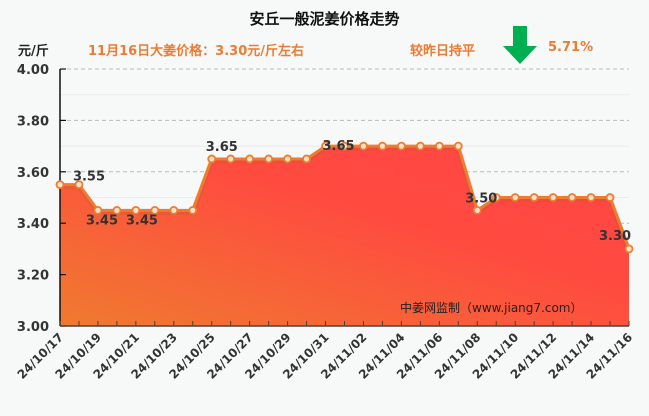 The width and height of the screenshot is (649, 416). Describe the element at coordinates (491, 307) in the screenshot. I see `watermark: 中姜网监制（www.jiang7.com）` at that location.